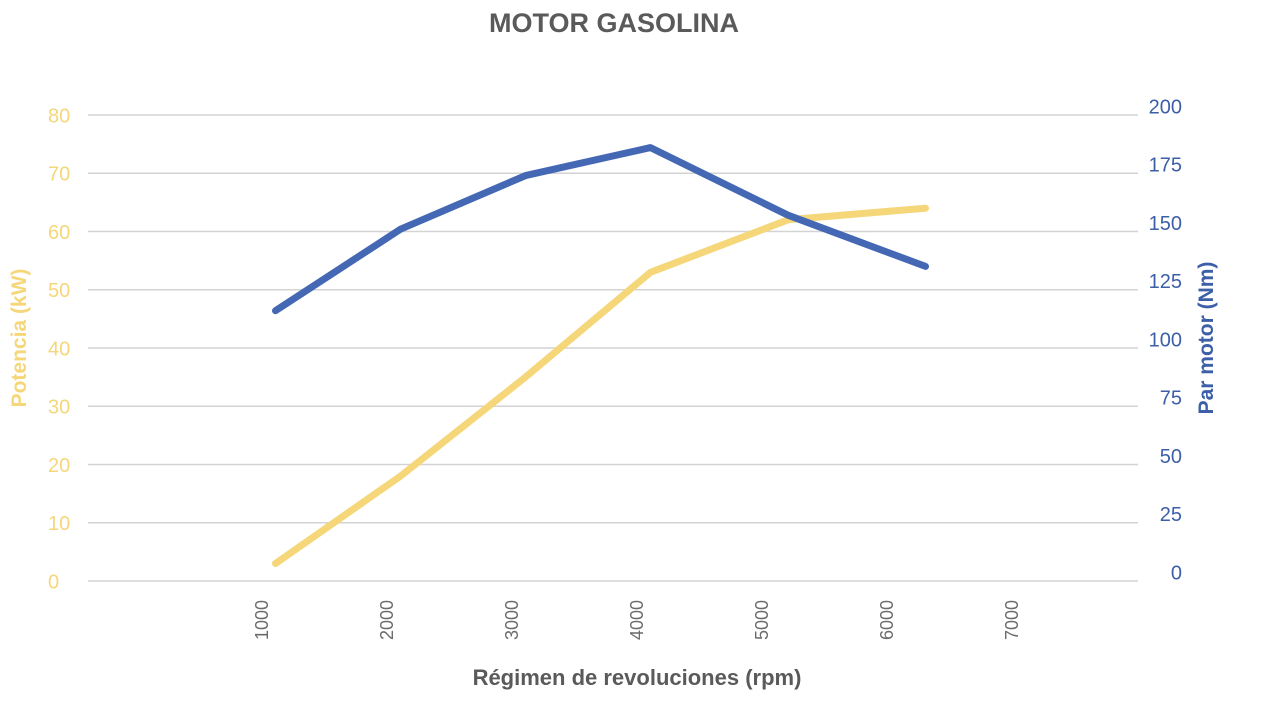  What do you see at coordinates (59, 116) in the screenshot?
I see `left-tick-label: 80` at bounding box center [59, 116].